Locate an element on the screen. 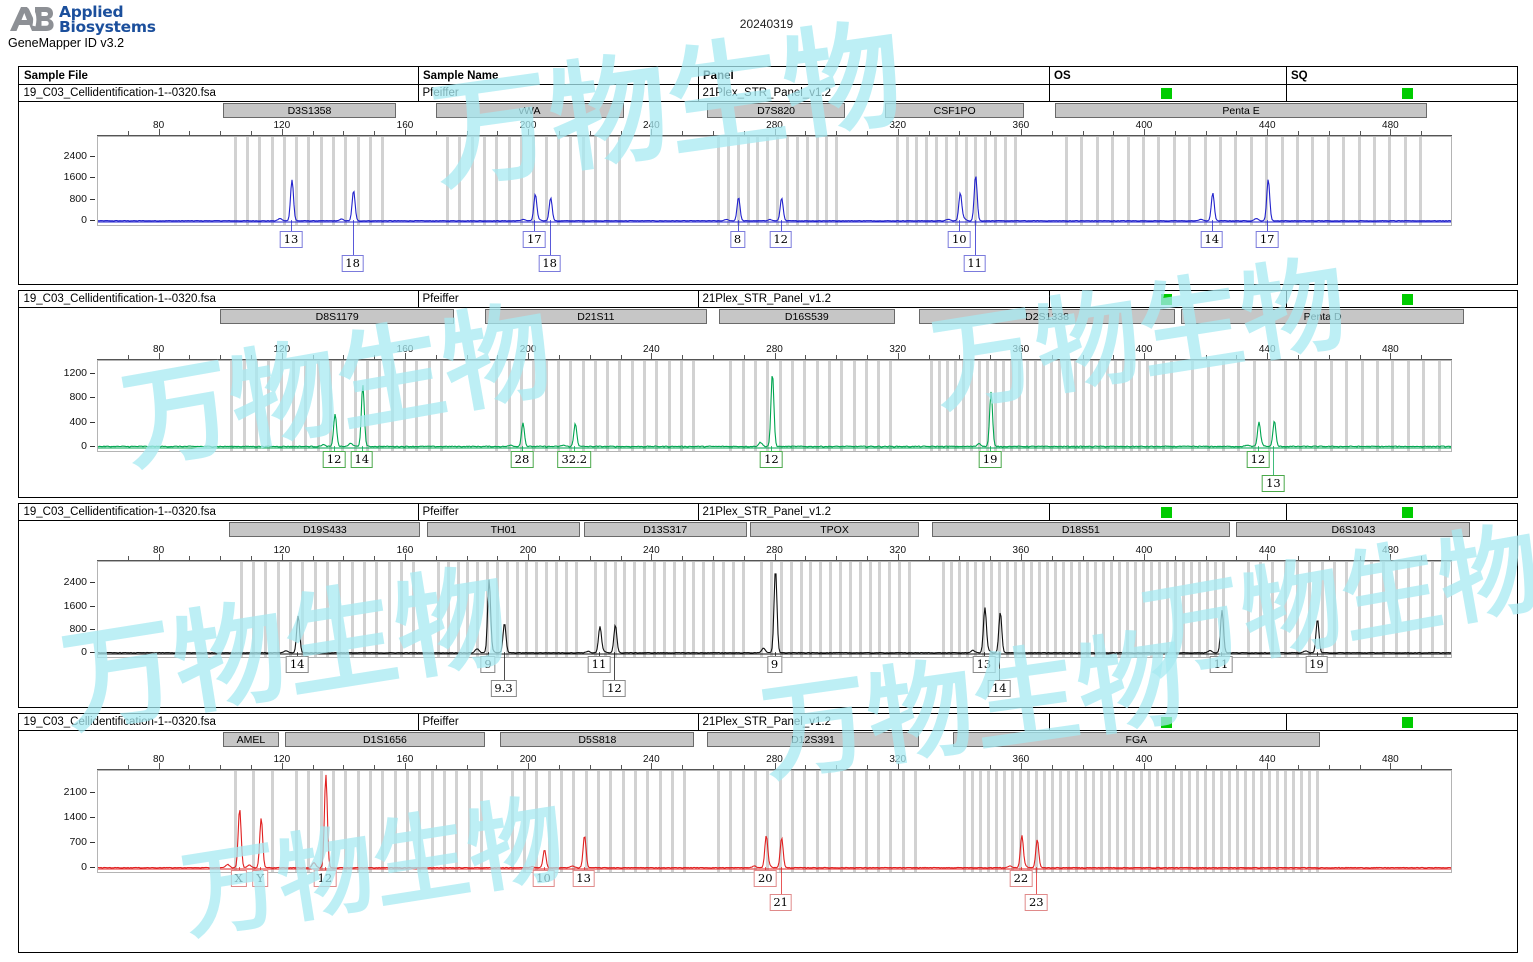 This screenshot has width=1533, height=962. marker-label-d21s11: D21S11 is located at coordinates (596, 316).